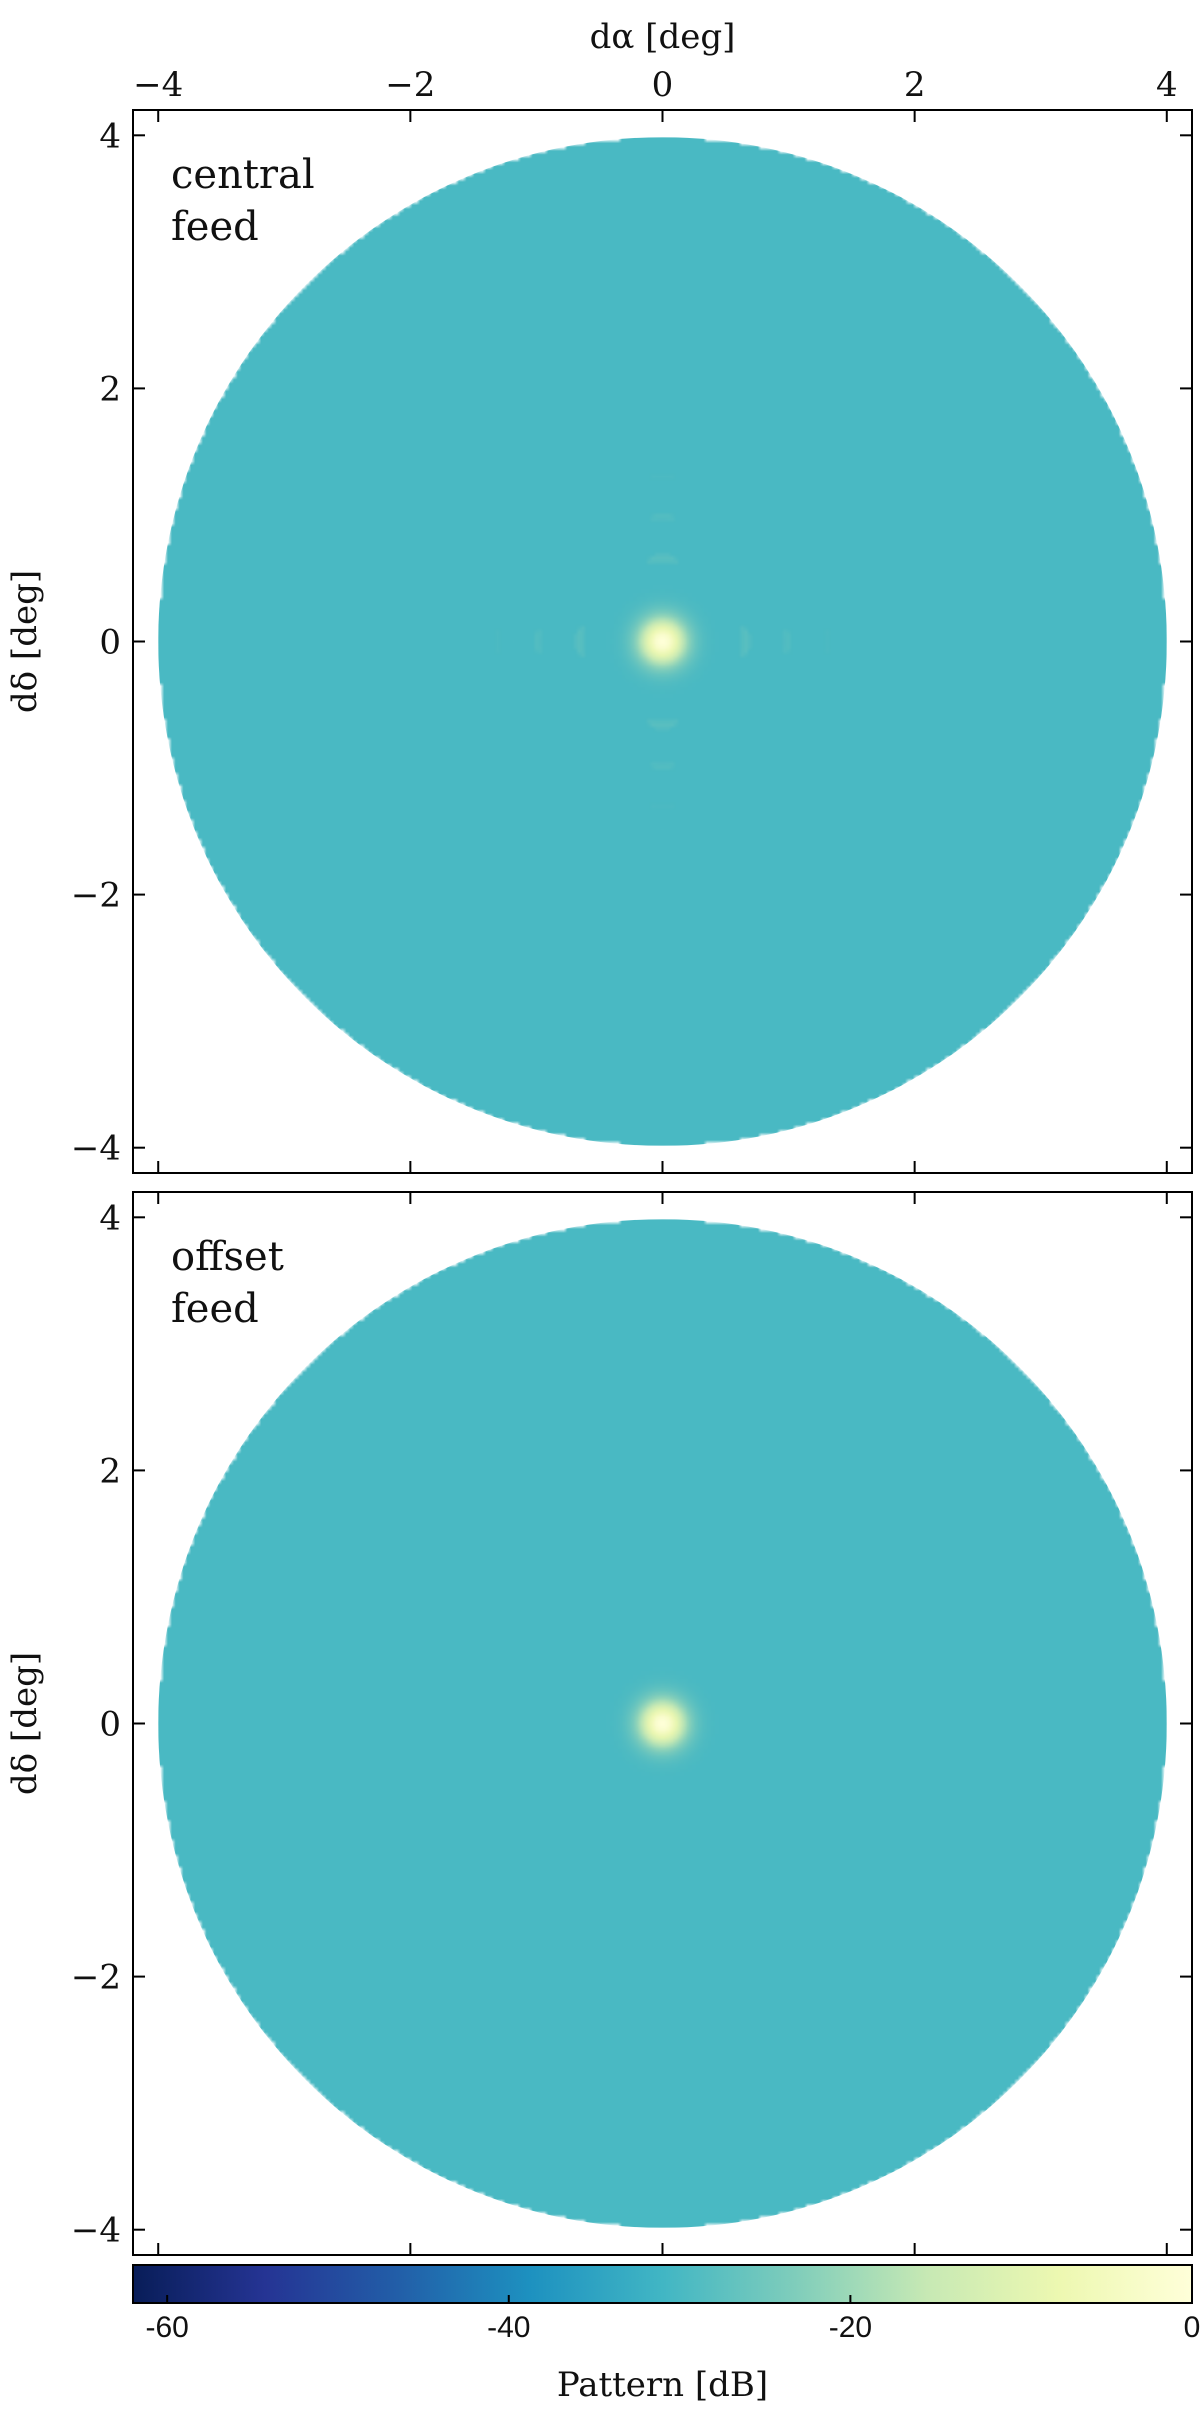 The width and height of the screenshot is (1200, 2415). What do you see at coordinates (666, 2334) in the screenshot?
I see `colorbar: -60 -40 -20 0 Pattern [dB]` at bounding box center [666, 2334].